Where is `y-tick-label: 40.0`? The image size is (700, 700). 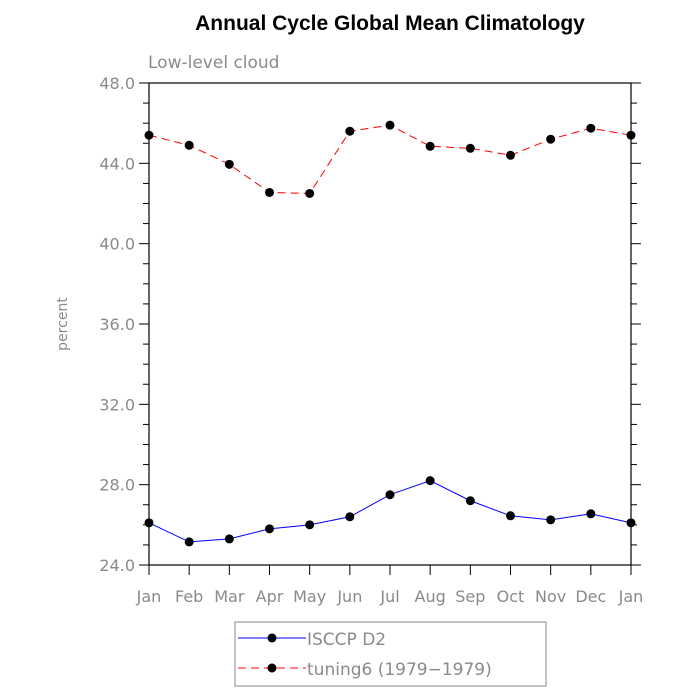
y-tick-label: 40.0 is located at coordinates (117, 244).